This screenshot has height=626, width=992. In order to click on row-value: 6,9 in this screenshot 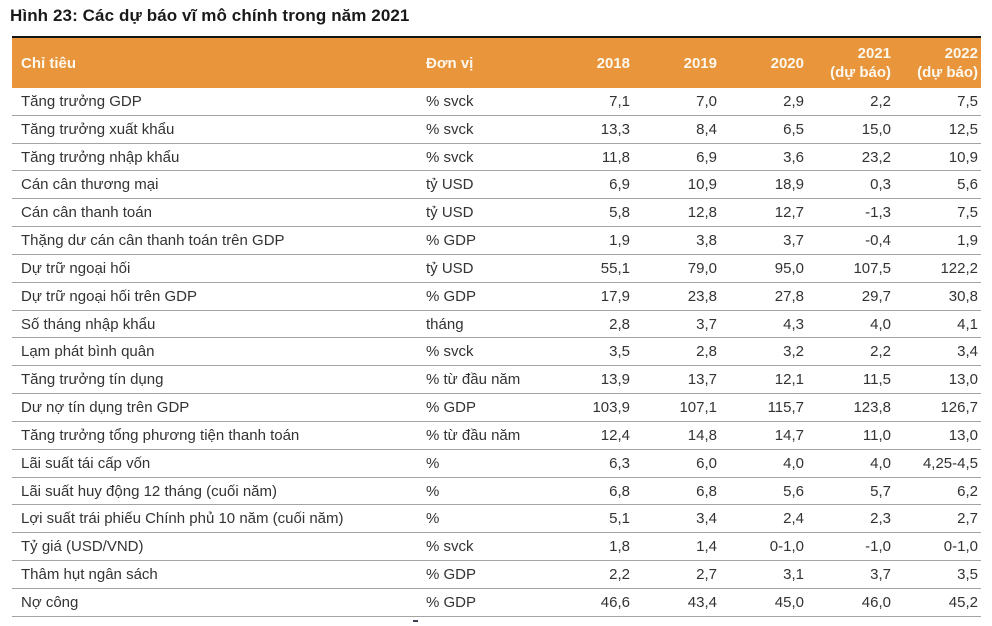, I will do `click(706, 157)`.